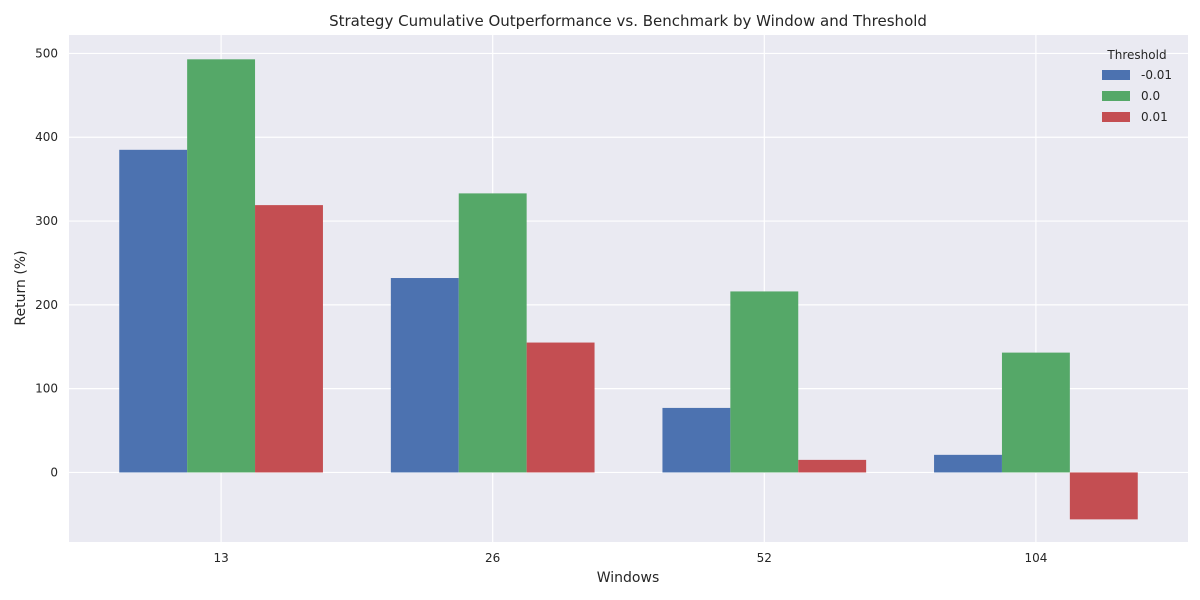  Describe the element at coordinates (764, 558) in the screenshot. I see `x-tick-label-52: 52` at that location.